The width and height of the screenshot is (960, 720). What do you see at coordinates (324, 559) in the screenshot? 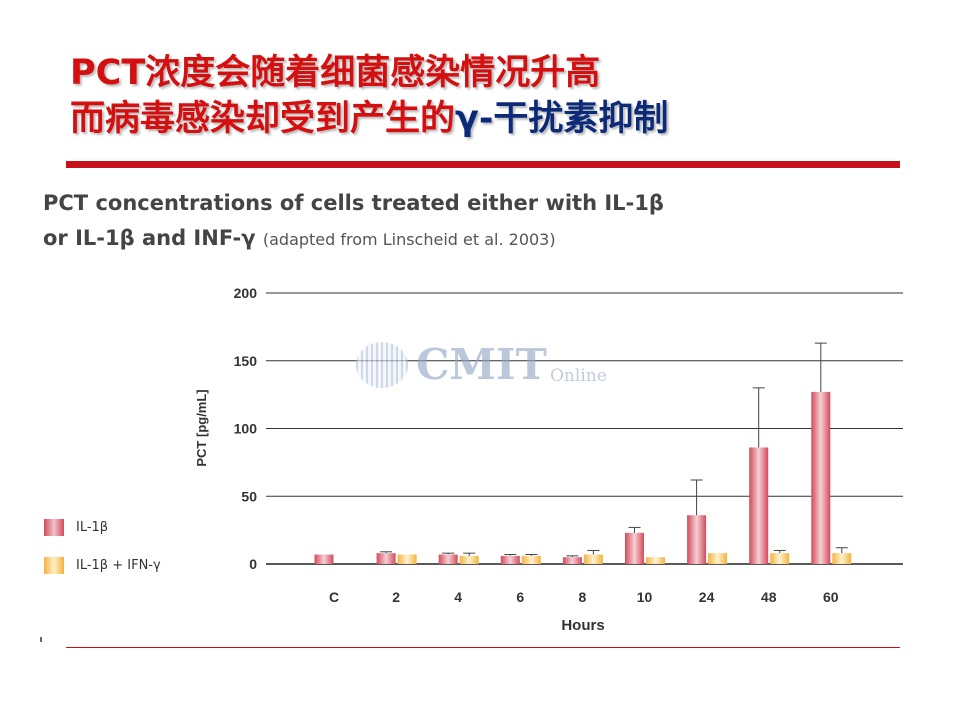
I see `bar-il1b-C` at bounding box center [324, 559].